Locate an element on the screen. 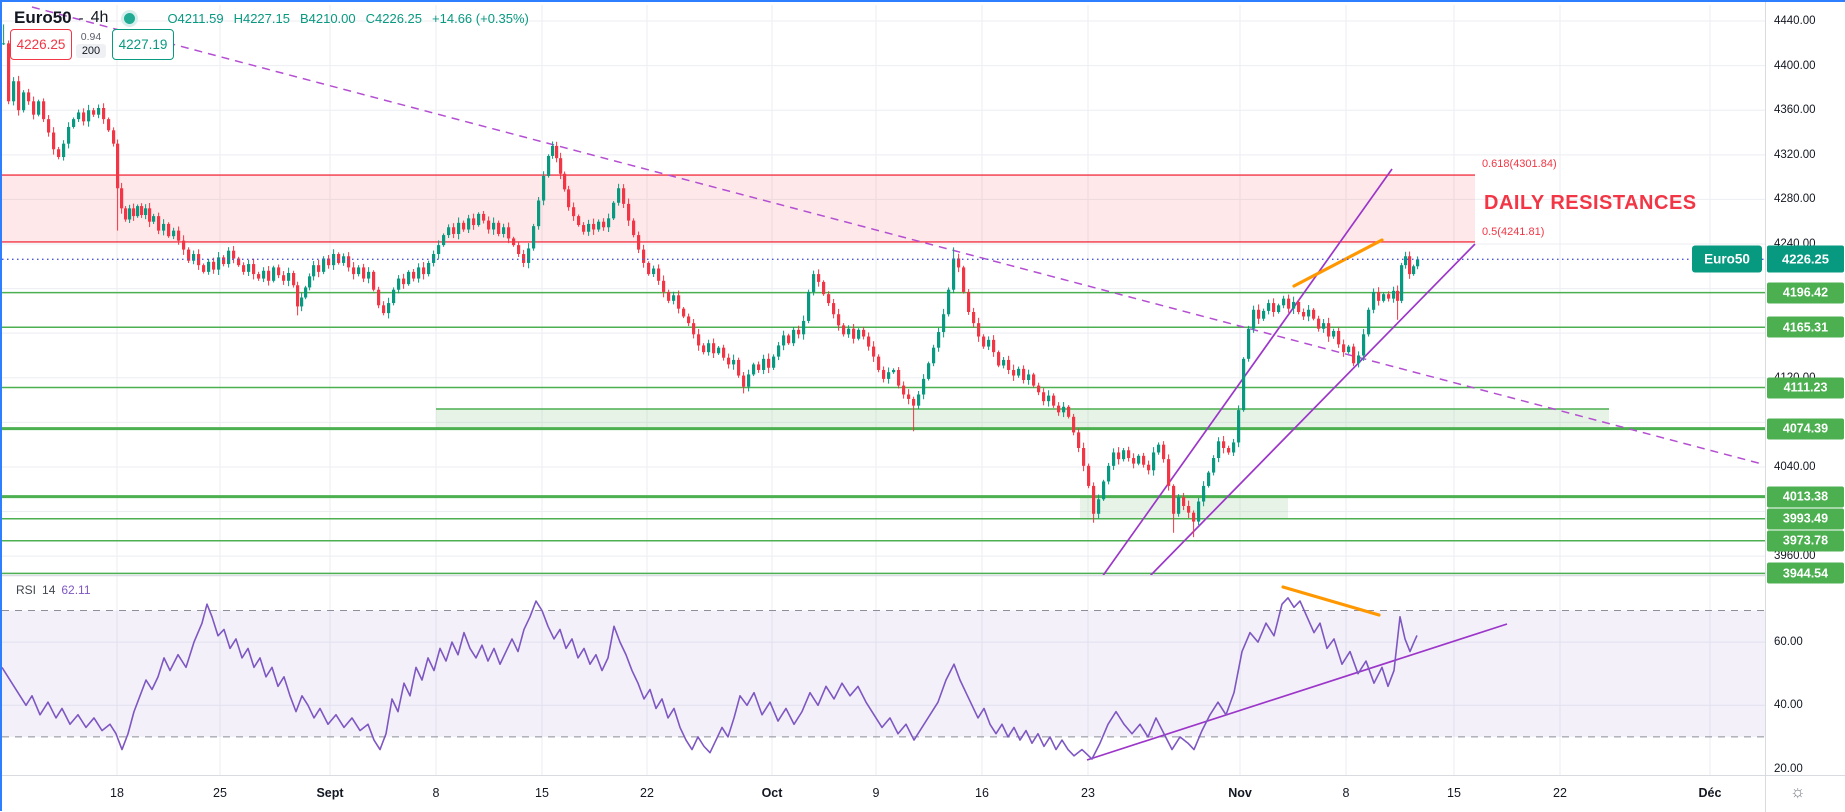 Image resolution: width=1845 pixels, height=812 pixels. axis-settings-icon: ☼ is located at coordinates (1798, 791).